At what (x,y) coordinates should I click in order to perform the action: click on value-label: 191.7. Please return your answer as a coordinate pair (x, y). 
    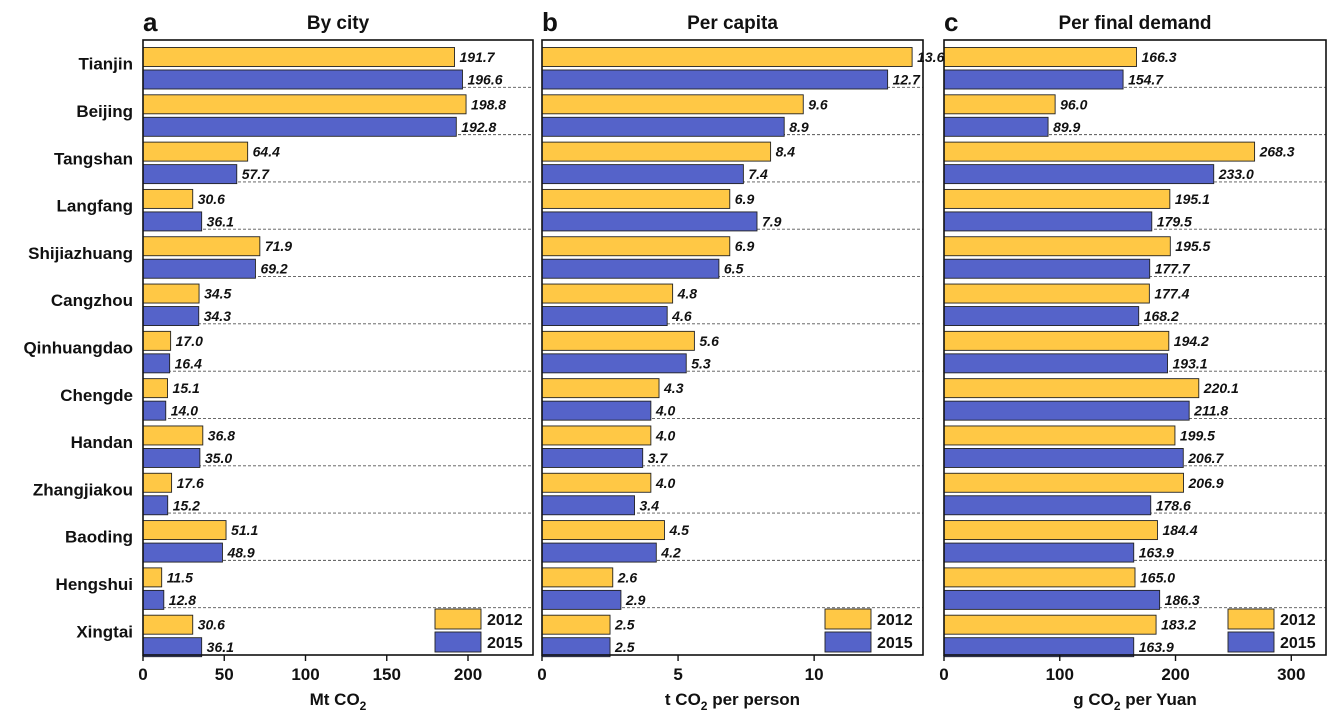
    Looking at the image, I should click on (478, 57).